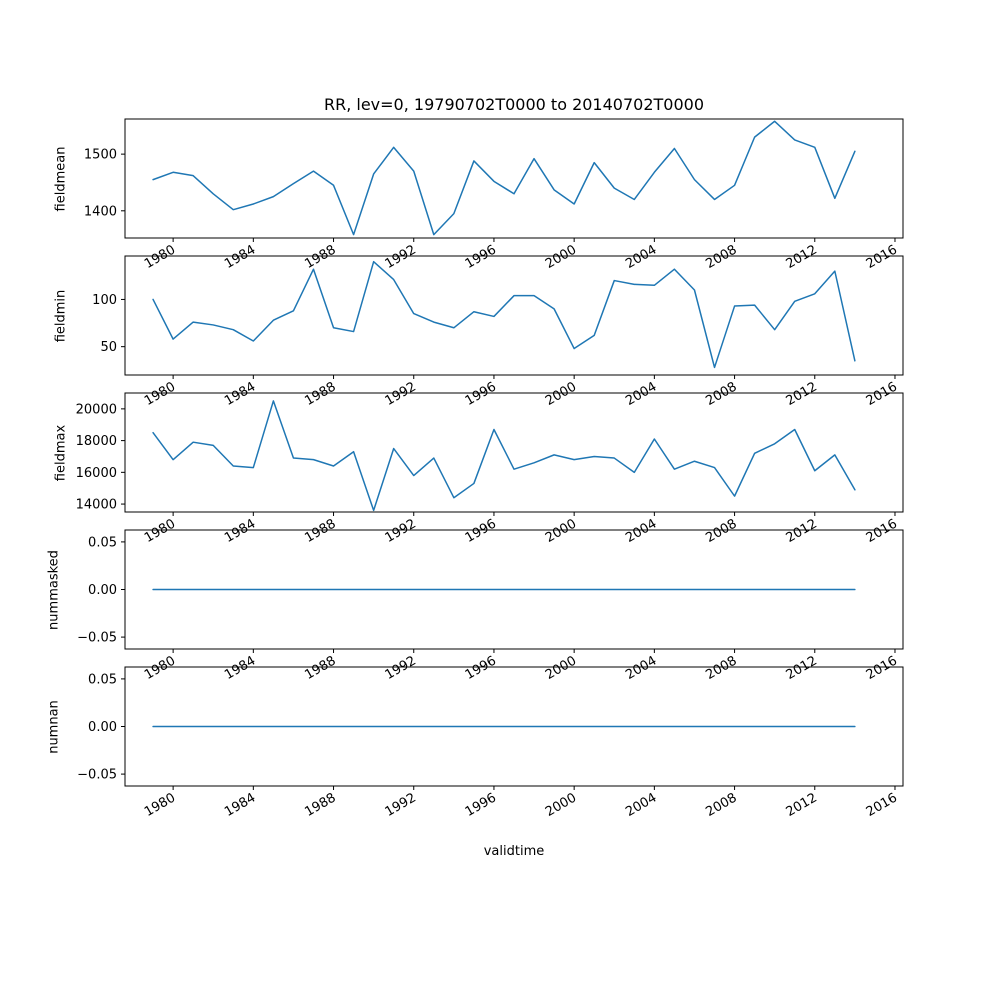 This screenshot has height=1000, width=1000. I want to click on svg-text: 1400, so click(100, 211).